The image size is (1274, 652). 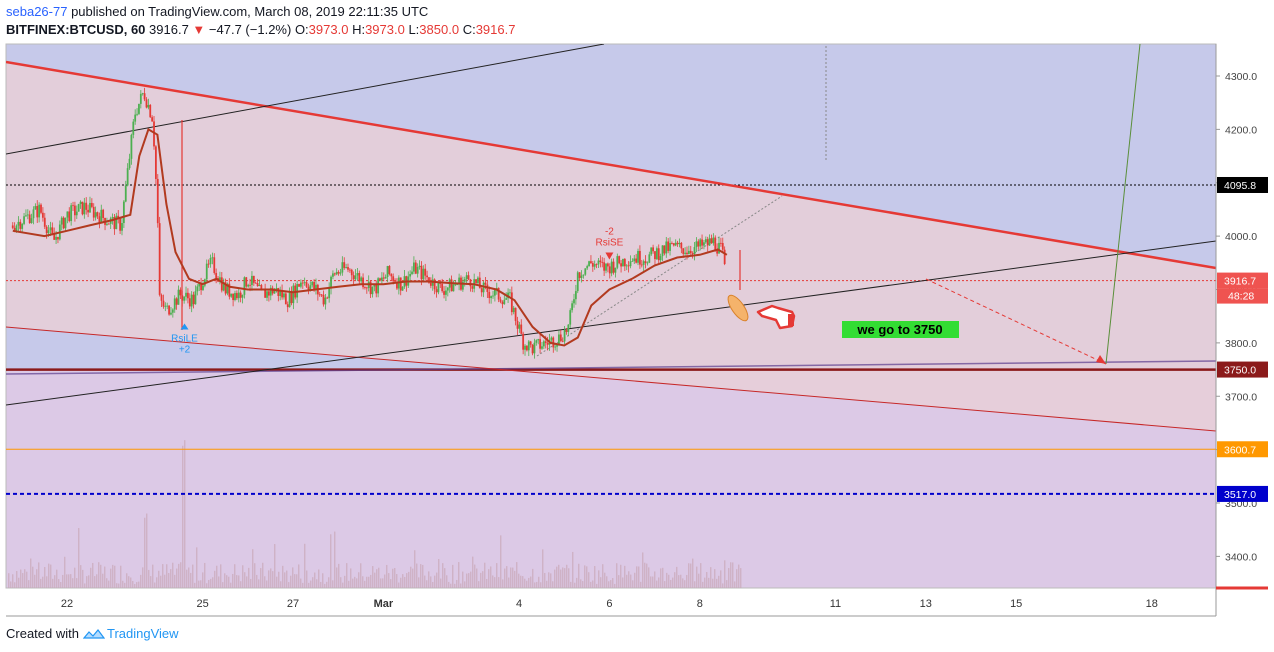 What do you see at coordinates (1242, 493) in the screenshot?
I see `level-badge` at bounding box center [1242, 493].